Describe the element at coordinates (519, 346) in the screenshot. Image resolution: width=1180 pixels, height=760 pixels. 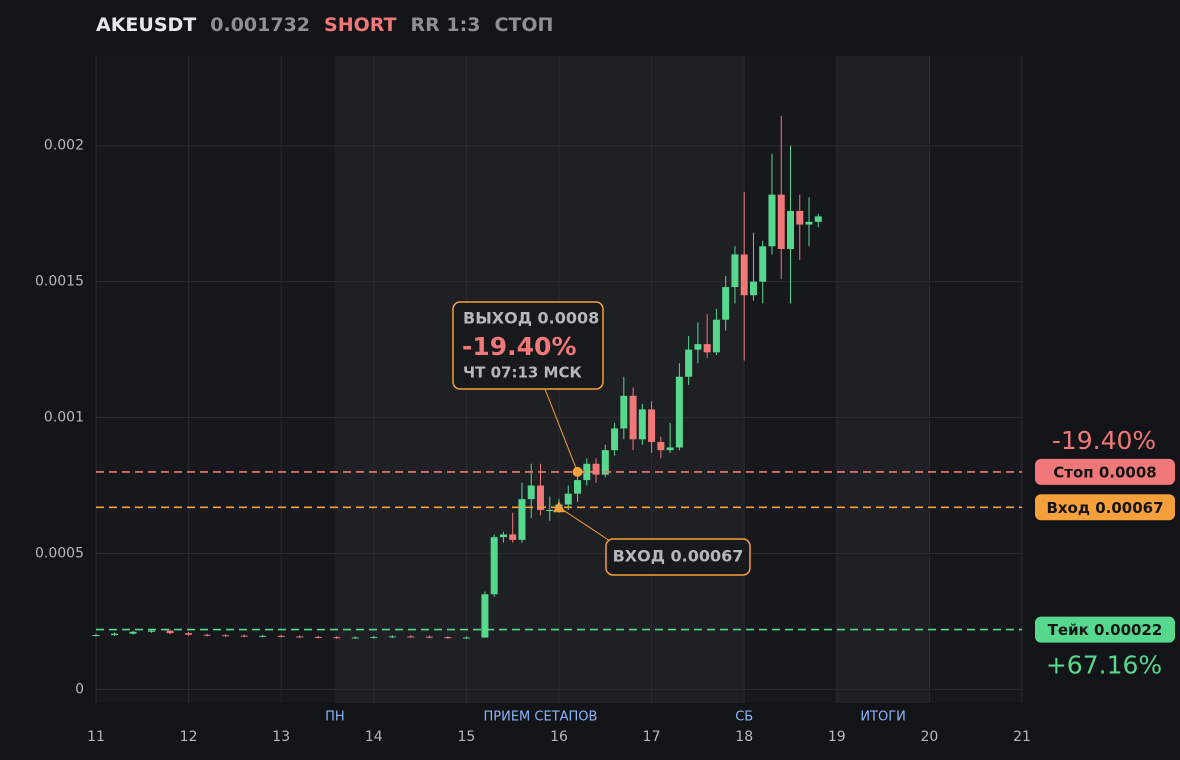
I see `exit-pct: -19.40%` at that location.